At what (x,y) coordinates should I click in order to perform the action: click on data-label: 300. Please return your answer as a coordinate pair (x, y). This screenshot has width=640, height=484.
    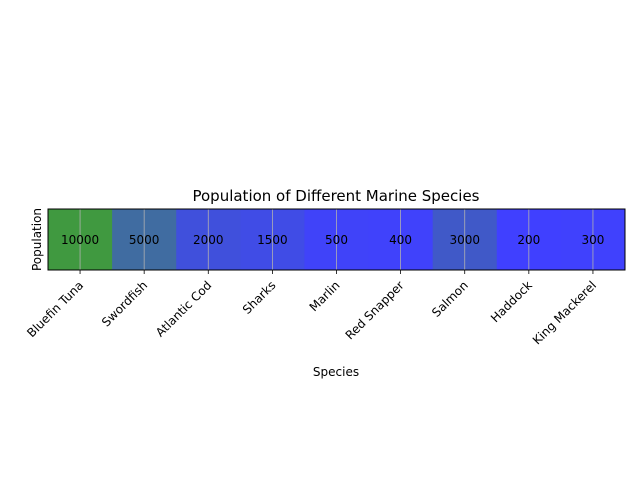
    Looking at the image, I should click on (592, 240).